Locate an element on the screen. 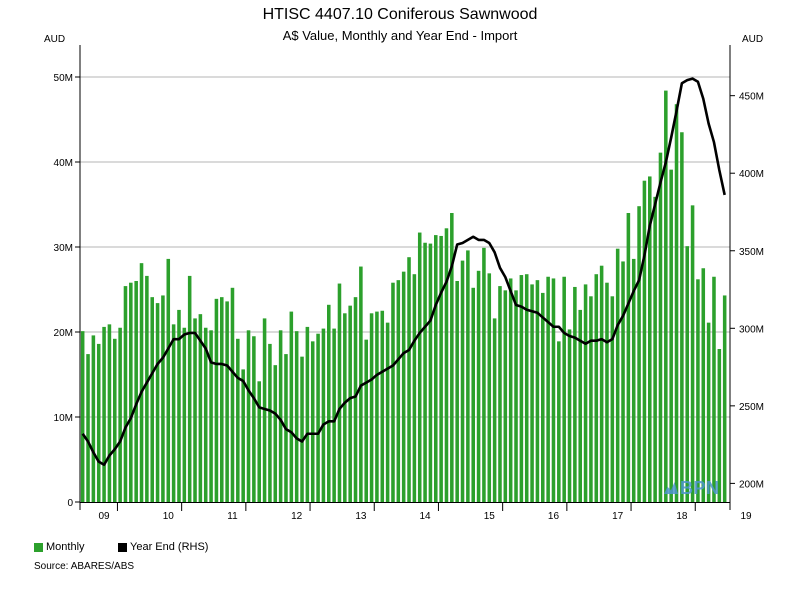 Image resolution: width=800 pixels, height=600 pixels. right-tick-label: 300M is located at coordinates (751, 329).